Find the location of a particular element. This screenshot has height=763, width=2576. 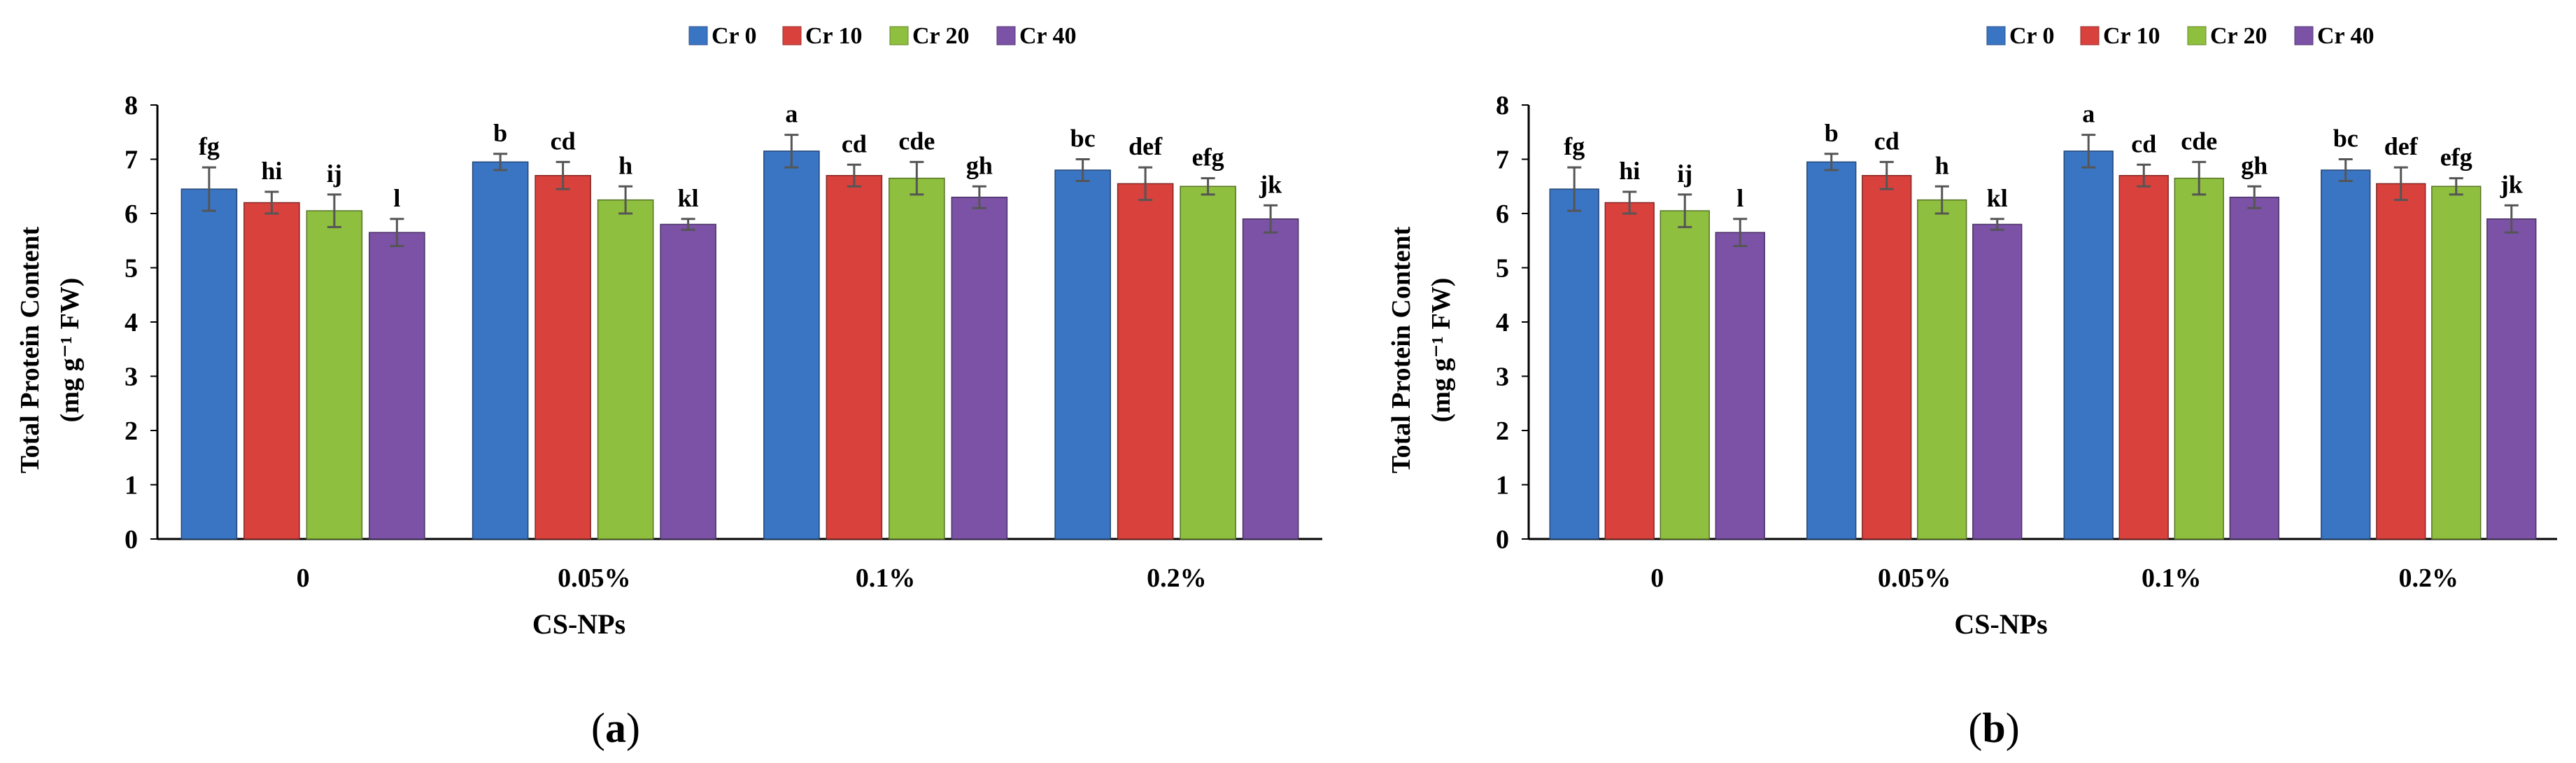

x-axis-title: CS-NPs is located at coordinates (2000, 624).